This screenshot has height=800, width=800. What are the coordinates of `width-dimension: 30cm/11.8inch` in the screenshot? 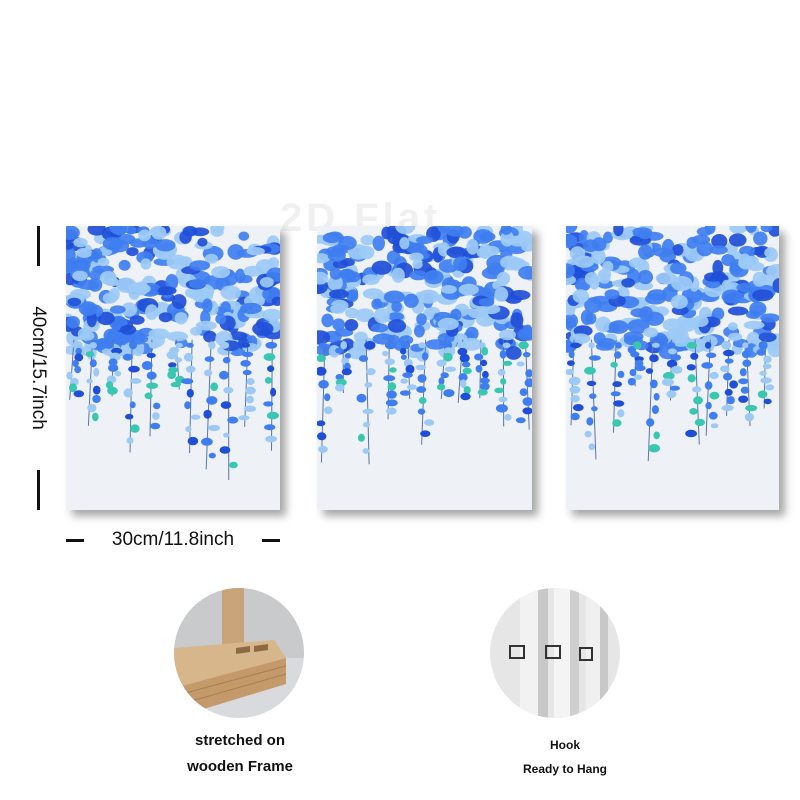 It's located at (173, 540).